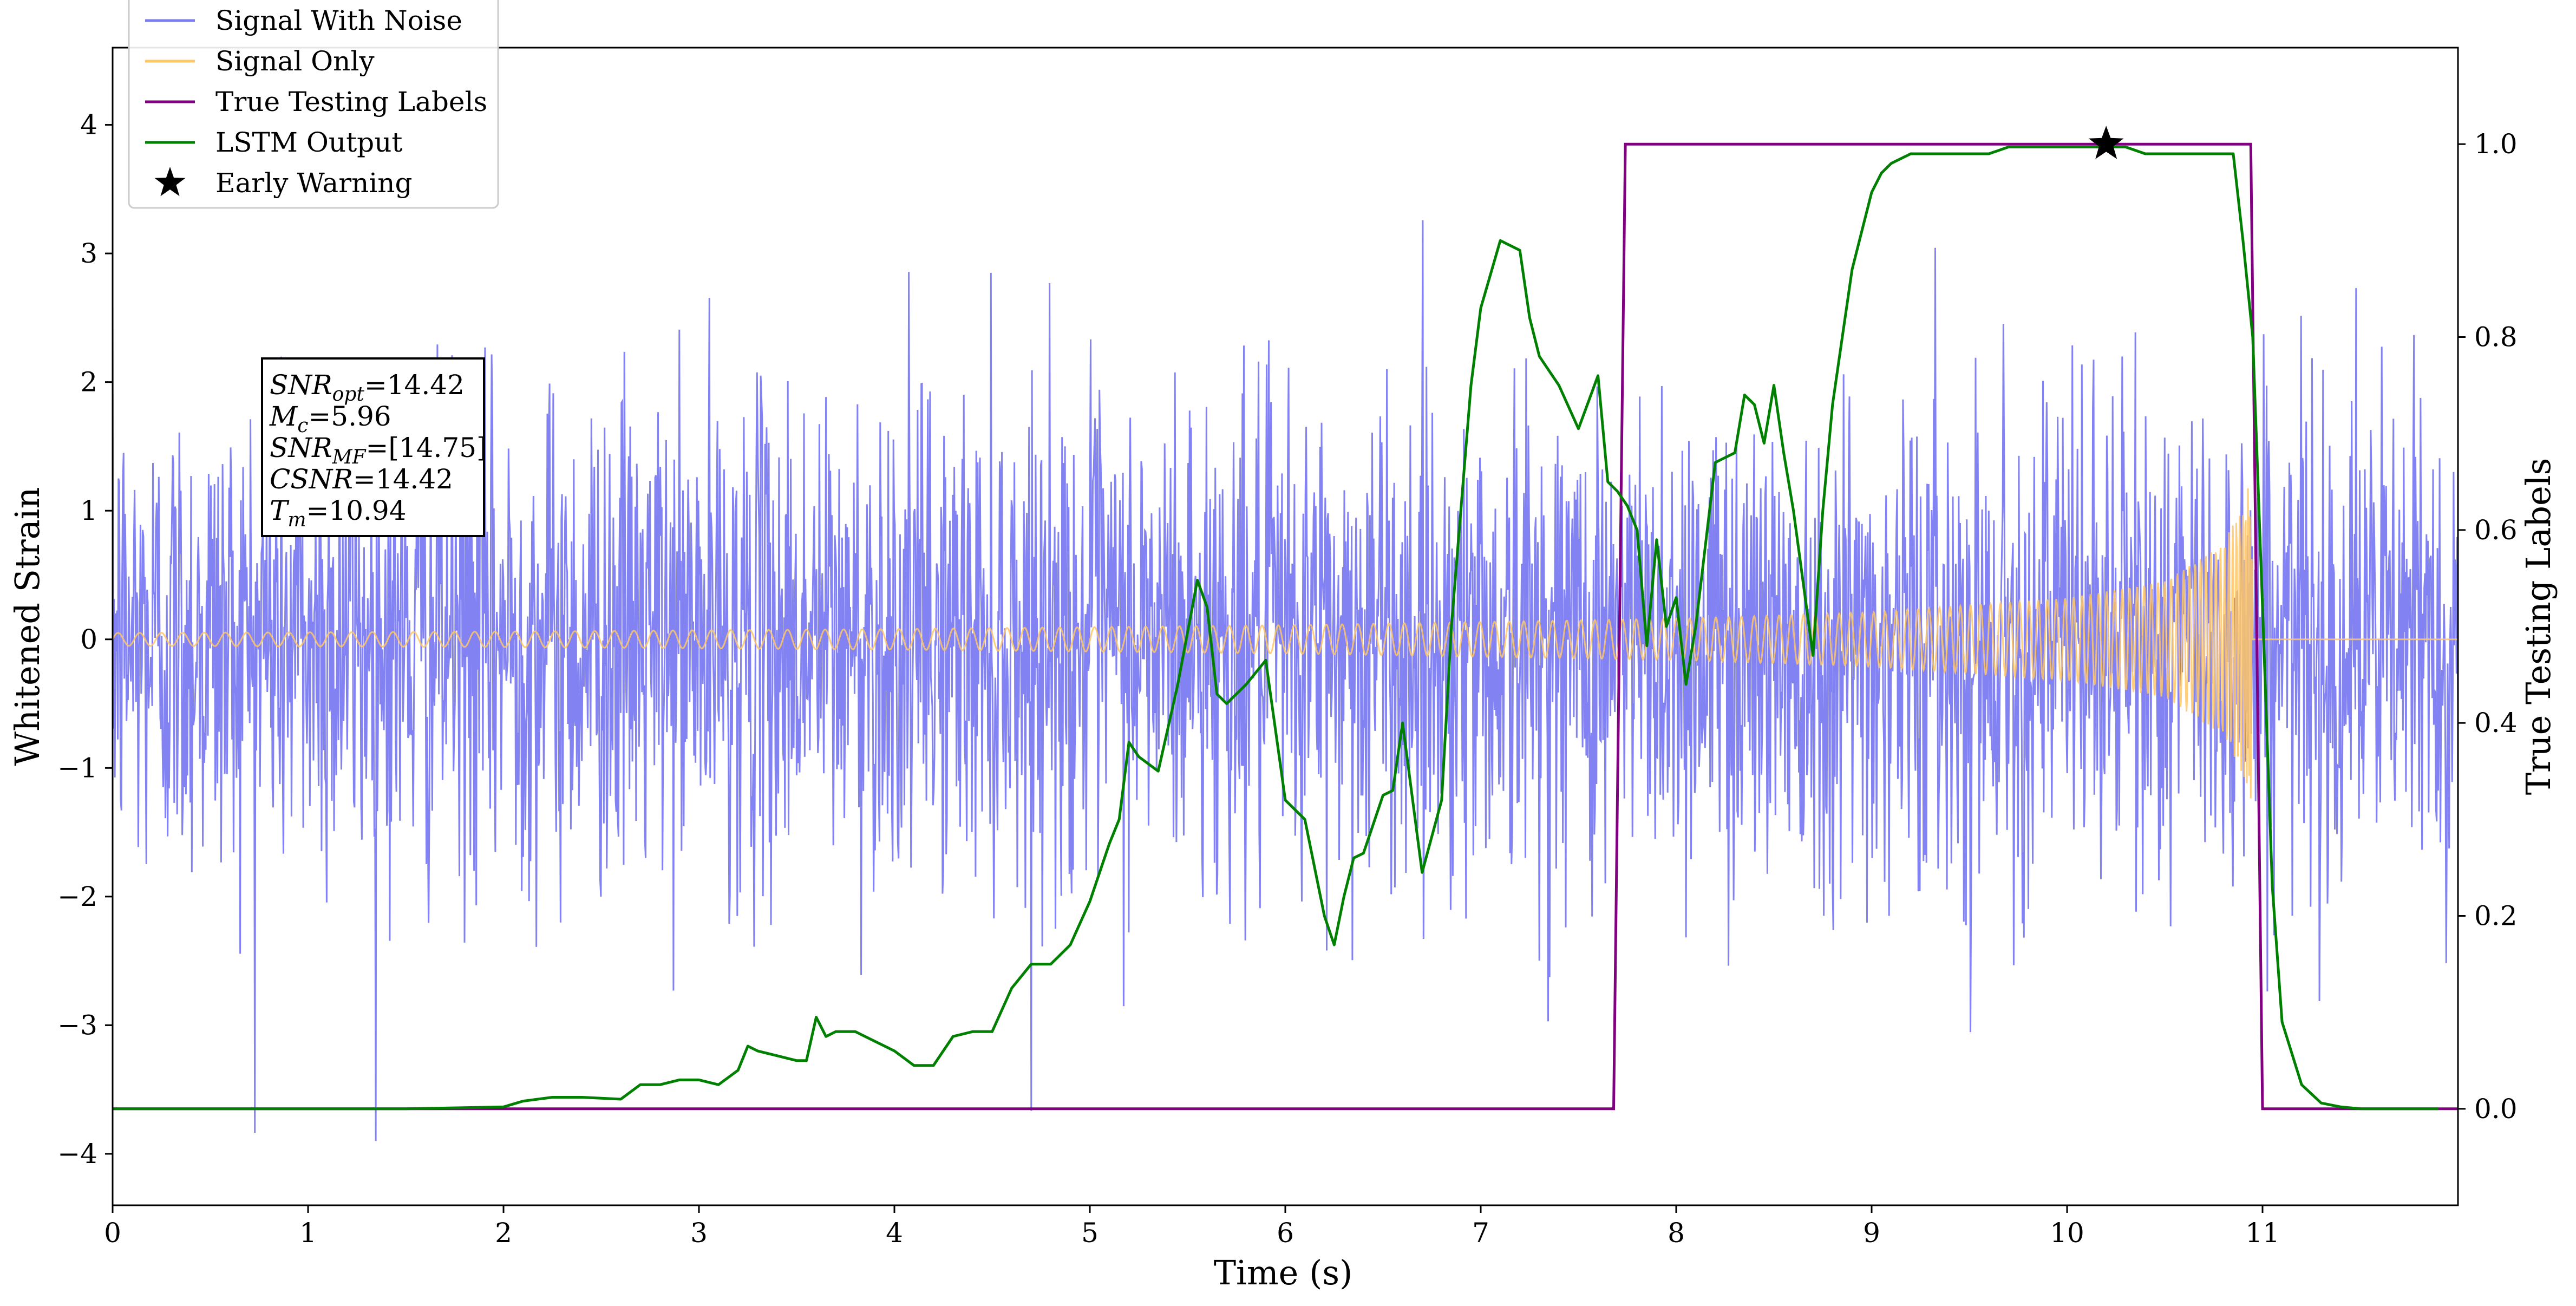 This screenshot has height=1306, width=2576. Describe the element at coordinates (1192, 1227) in the screenshot. I see `x-axis: 0 1 2 3 4 5 6 7 8 9 10 11` at that location.